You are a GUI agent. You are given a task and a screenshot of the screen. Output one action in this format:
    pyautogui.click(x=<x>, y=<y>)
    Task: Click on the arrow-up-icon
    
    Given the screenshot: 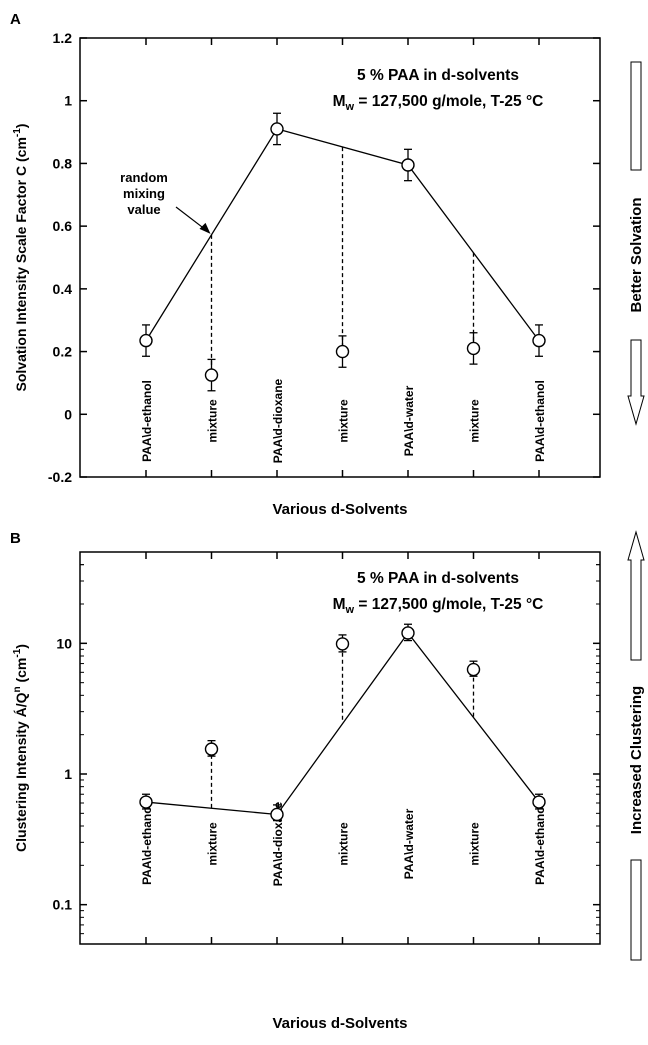 What is the action you would take?
    pyautogui.click(x=636, y=595)
    